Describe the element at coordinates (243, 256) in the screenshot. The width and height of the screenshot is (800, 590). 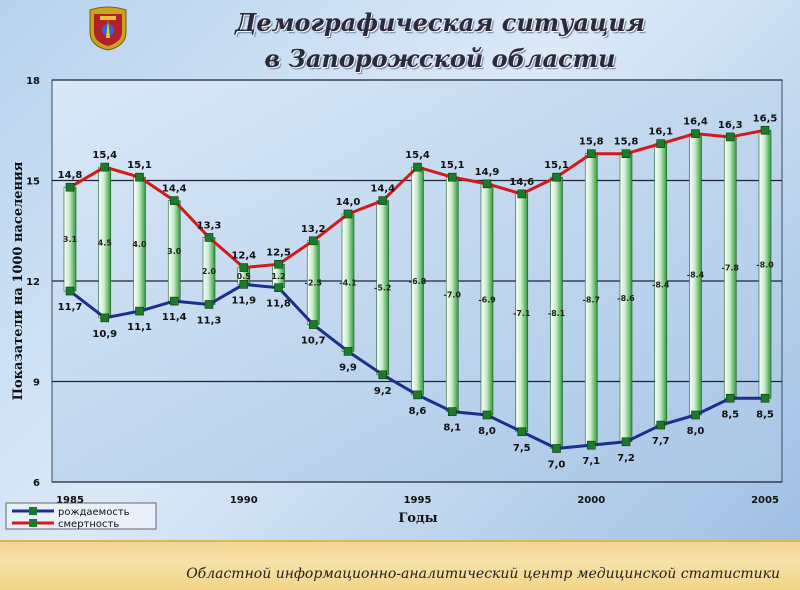
I see `death-rate-label: 12,4` at that location.